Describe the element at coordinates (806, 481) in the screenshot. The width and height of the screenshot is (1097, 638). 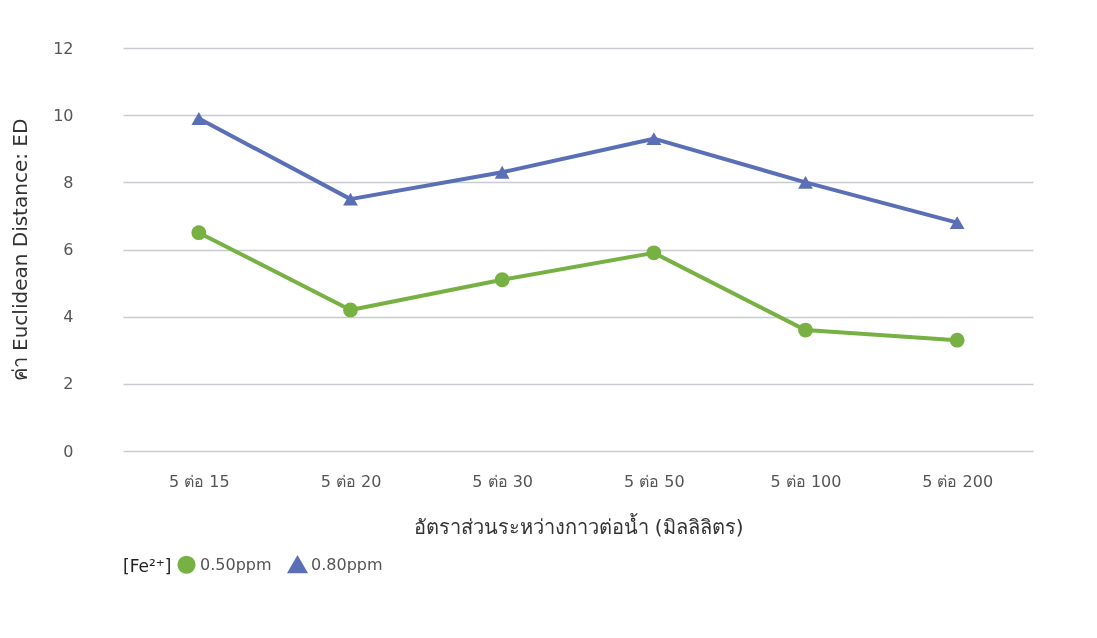
I see `x-tick-label: 5 ต่อ 100` at that location.